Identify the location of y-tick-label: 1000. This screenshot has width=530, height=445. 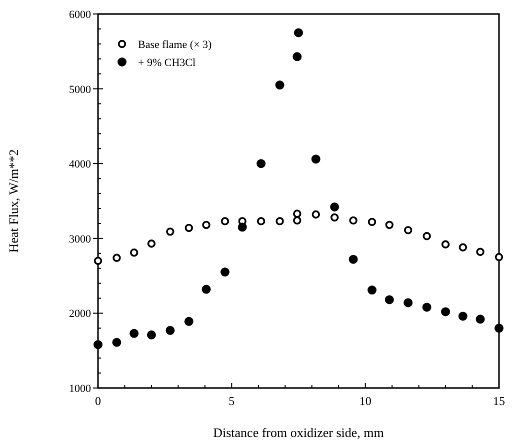
(80, 389).